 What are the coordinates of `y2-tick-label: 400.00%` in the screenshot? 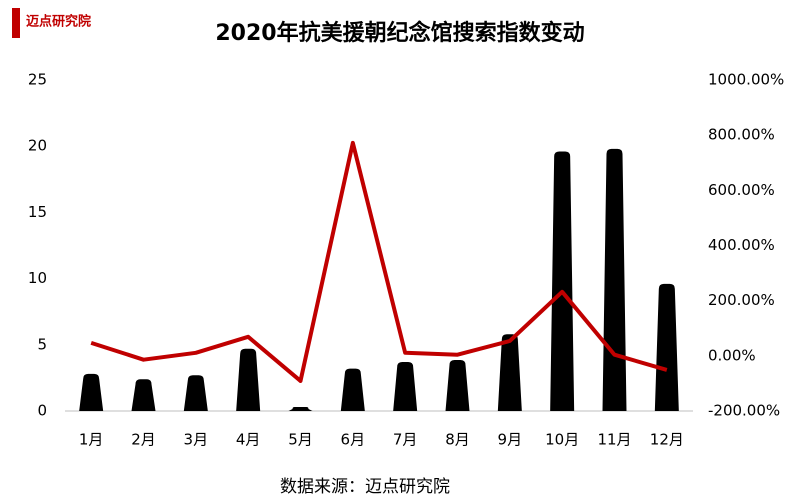 It's located at (741, 245).